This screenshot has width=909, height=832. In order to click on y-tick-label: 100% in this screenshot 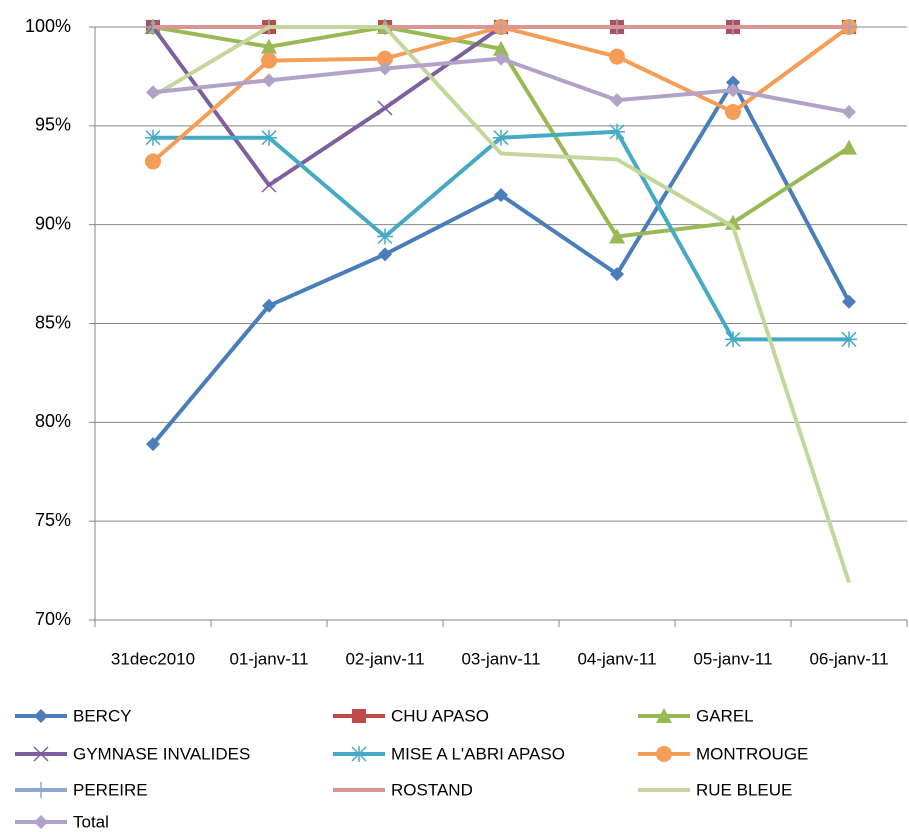, I will do `click(48, 26)`.